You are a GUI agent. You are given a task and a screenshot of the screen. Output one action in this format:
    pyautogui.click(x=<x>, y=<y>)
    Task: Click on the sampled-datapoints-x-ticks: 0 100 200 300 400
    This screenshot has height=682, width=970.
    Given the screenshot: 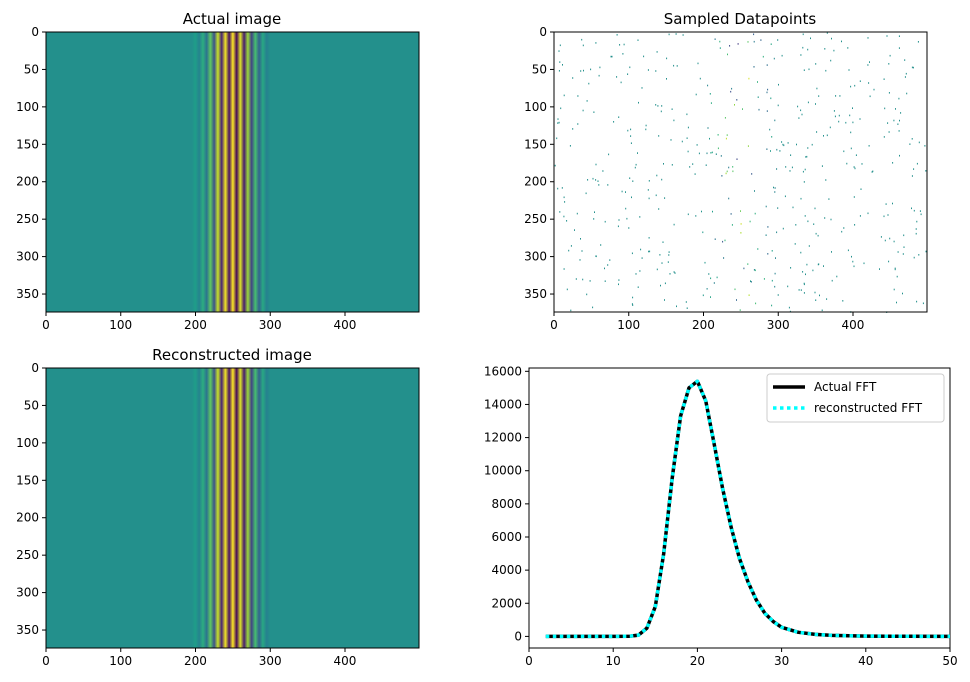 What is the action you would take?
    pyautogui.click(x=707, y=322)
    